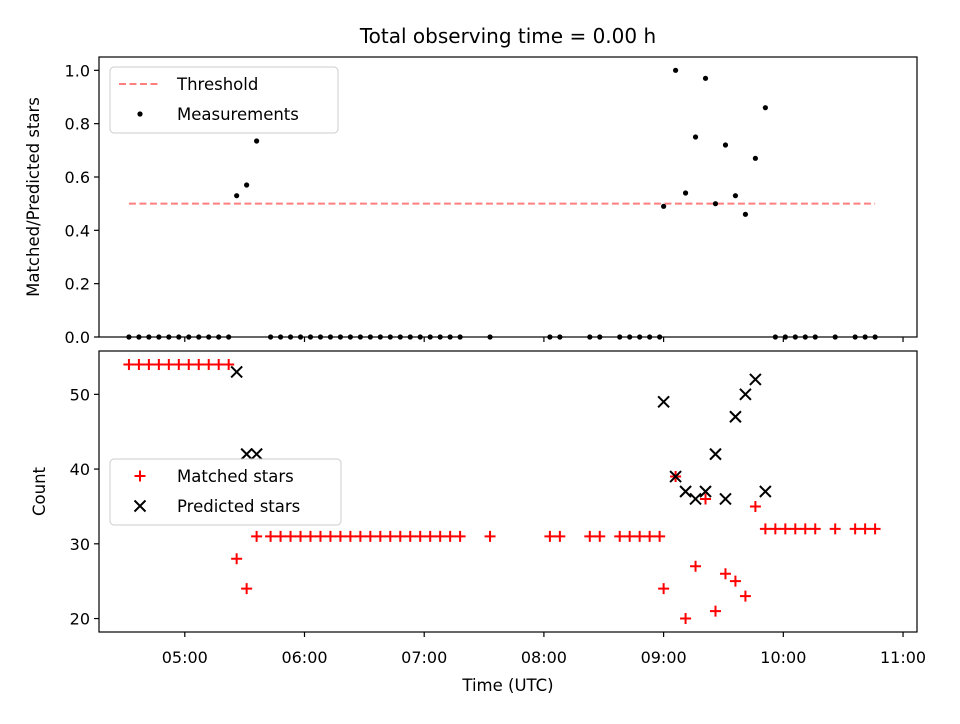 This screenshot has height=724, width=960. Describe the element at coordinates (77, 230) in the screenshot. I see `top-y-tick-label: 0.4` at that location.